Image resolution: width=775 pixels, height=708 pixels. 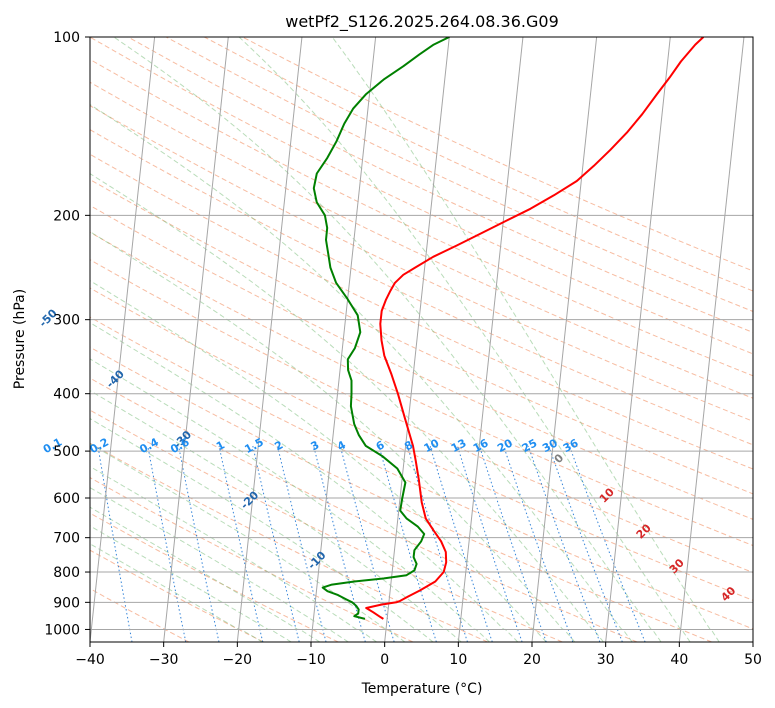 I want to click on dewpoint-profile-line, so click(x=381, y=328).